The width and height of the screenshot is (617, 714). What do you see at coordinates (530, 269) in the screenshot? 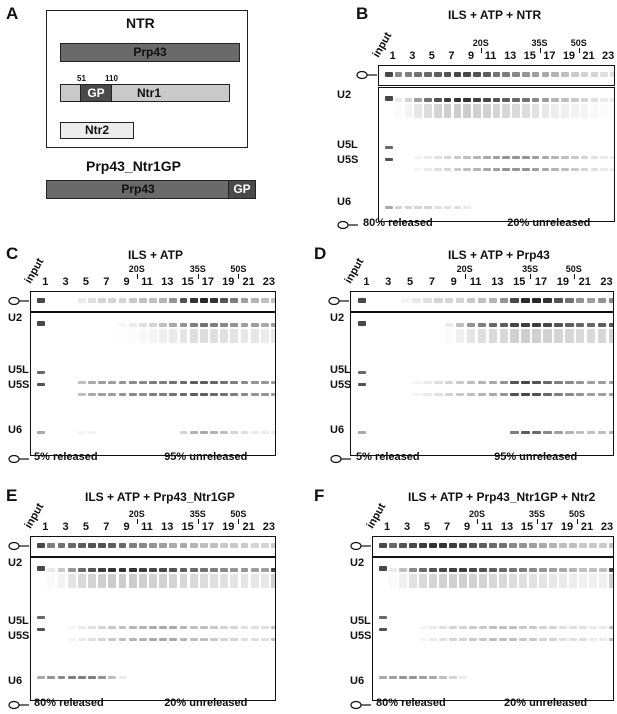
I see `panel-d-marker-35s: 35S` at bounding box center [530, 269].